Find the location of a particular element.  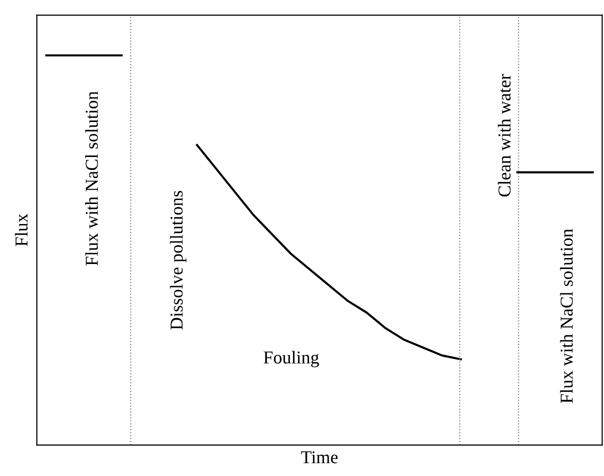

annotation: Fouling is located at coordinates (291, 359).